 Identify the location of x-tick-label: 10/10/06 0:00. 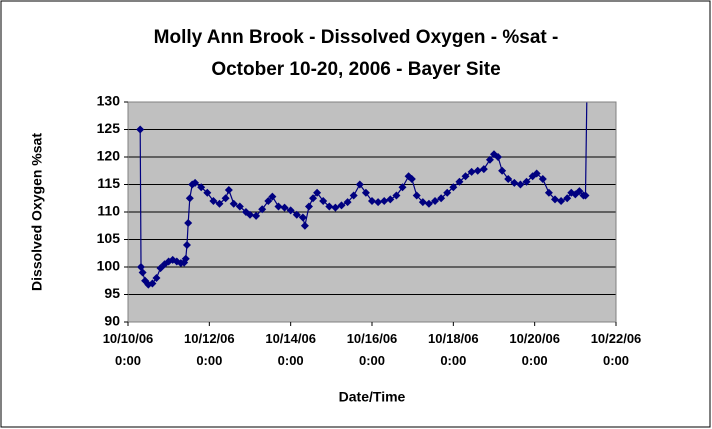
(128, 349).